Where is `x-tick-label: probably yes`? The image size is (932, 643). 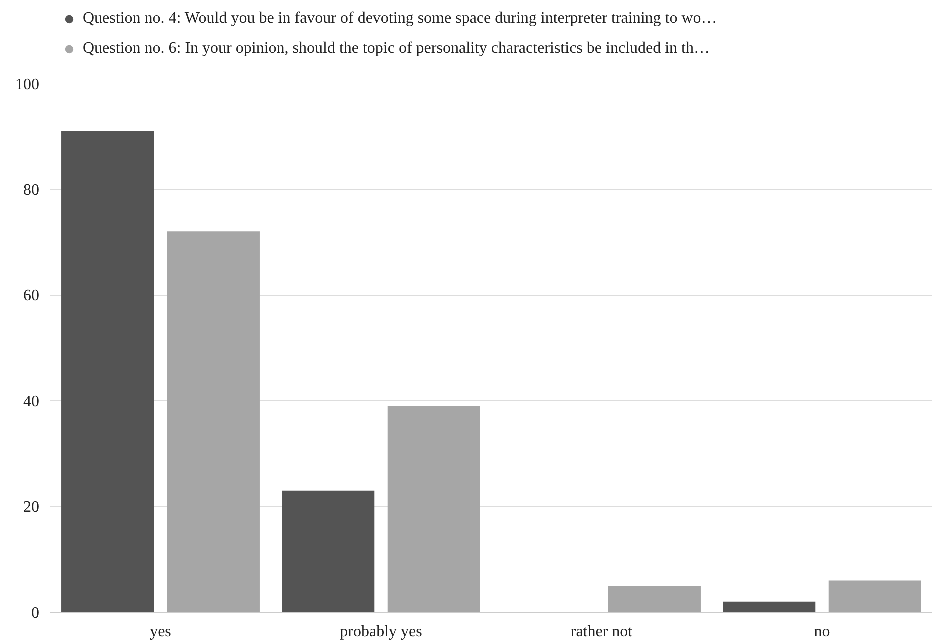
x-tick-label: probably yes is located at coordinates (381, 632).